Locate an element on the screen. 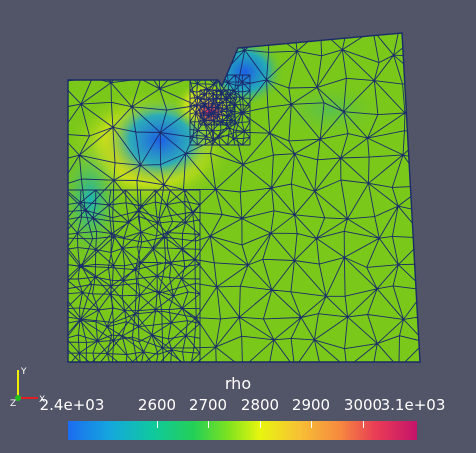  tick-label: 2900 is located at coordinates (311, 405).